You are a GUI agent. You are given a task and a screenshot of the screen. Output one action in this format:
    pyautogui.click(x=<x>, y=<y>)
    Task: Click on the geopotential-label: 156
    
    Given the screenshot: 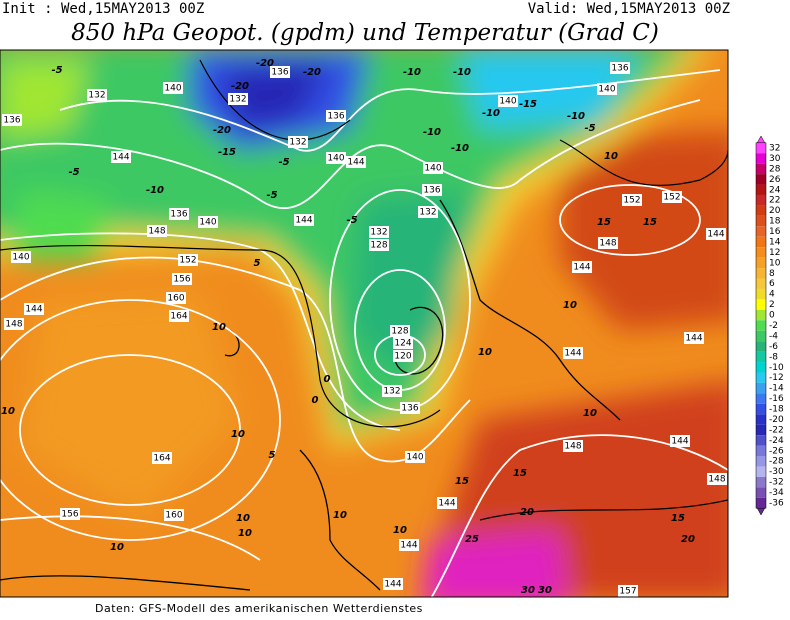 What is the action you would take?
    pyautogui.click(x=181, y=280)
    